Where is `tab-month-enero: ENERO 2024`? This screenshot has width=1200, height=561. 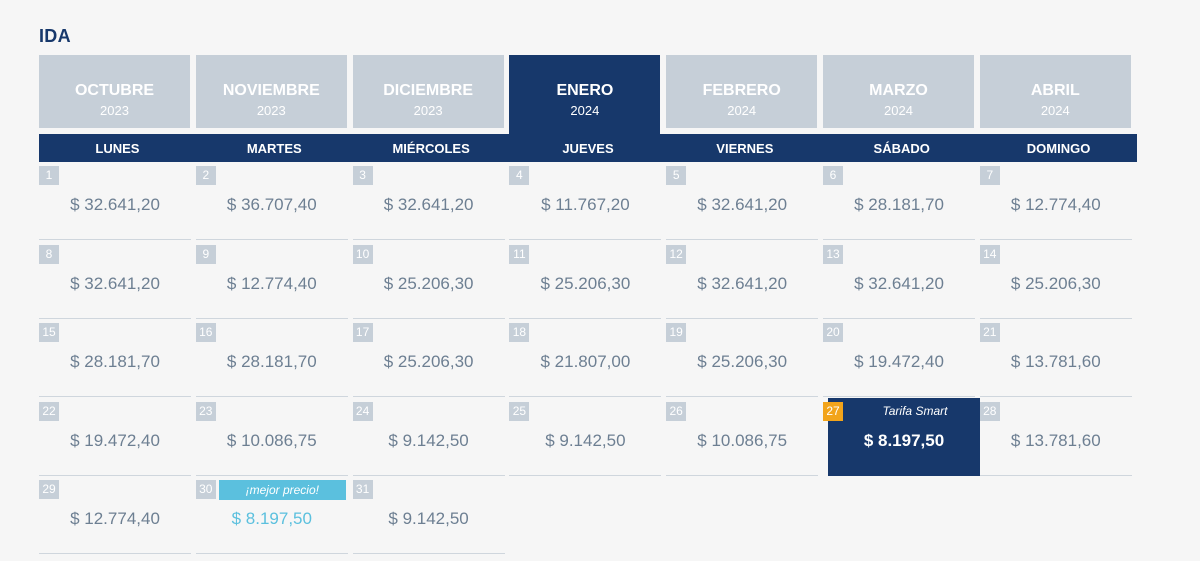 tab-month-enero: ENERO 2024 is located at coordinates (585, 94).